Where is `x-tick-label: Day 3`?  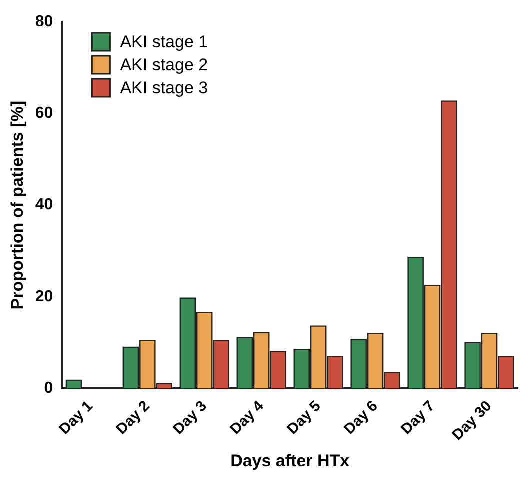
x-tick-label: Day 3 is located at coordinates (190, 418).